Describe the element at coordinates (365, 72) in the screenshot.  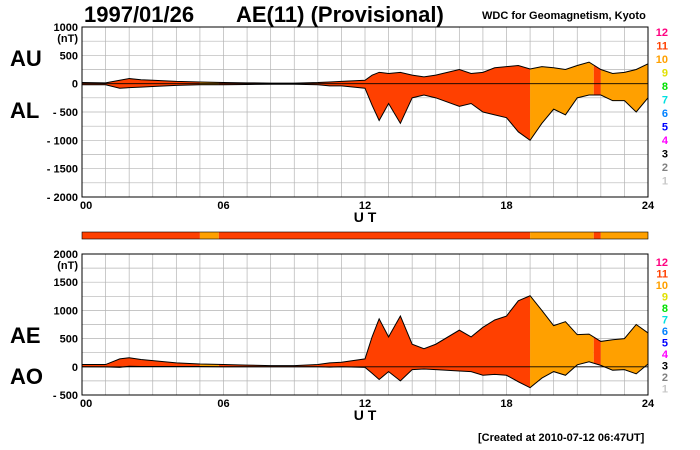
I see `series-line-au` at that location.